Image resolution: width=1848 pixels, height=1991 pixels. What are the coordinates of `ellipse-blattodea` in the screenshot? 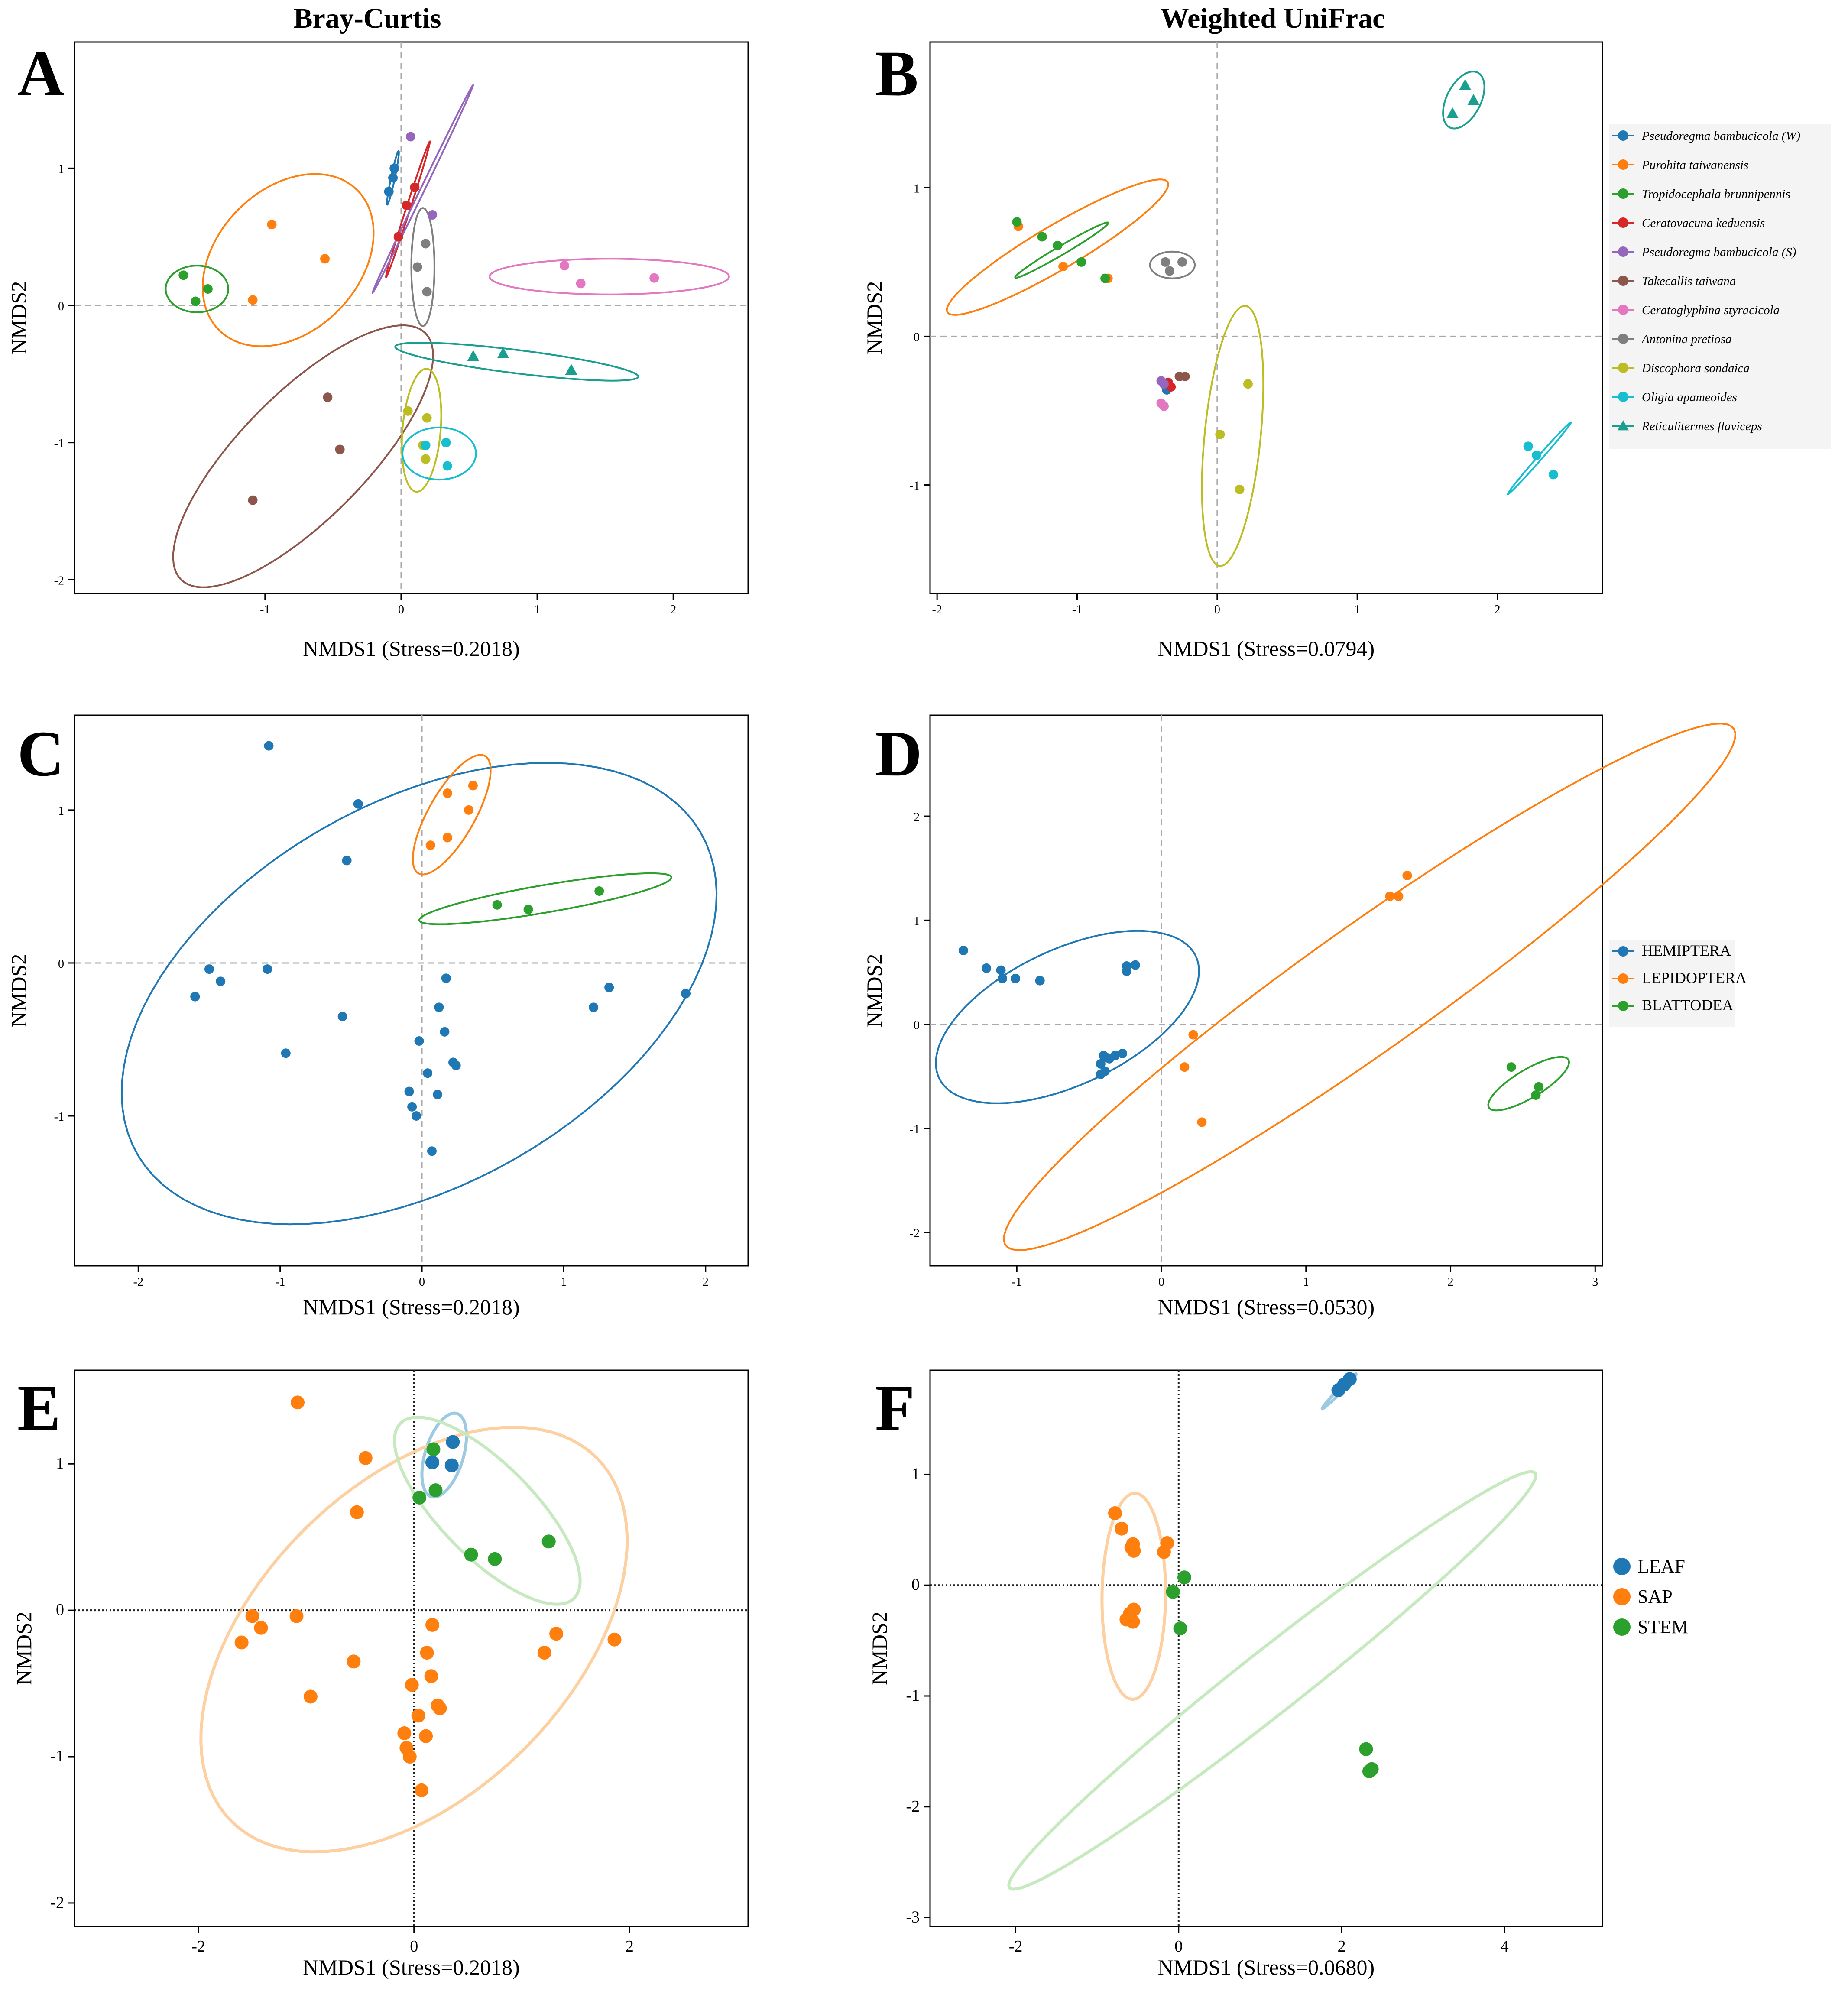 It's located at (545, 899).